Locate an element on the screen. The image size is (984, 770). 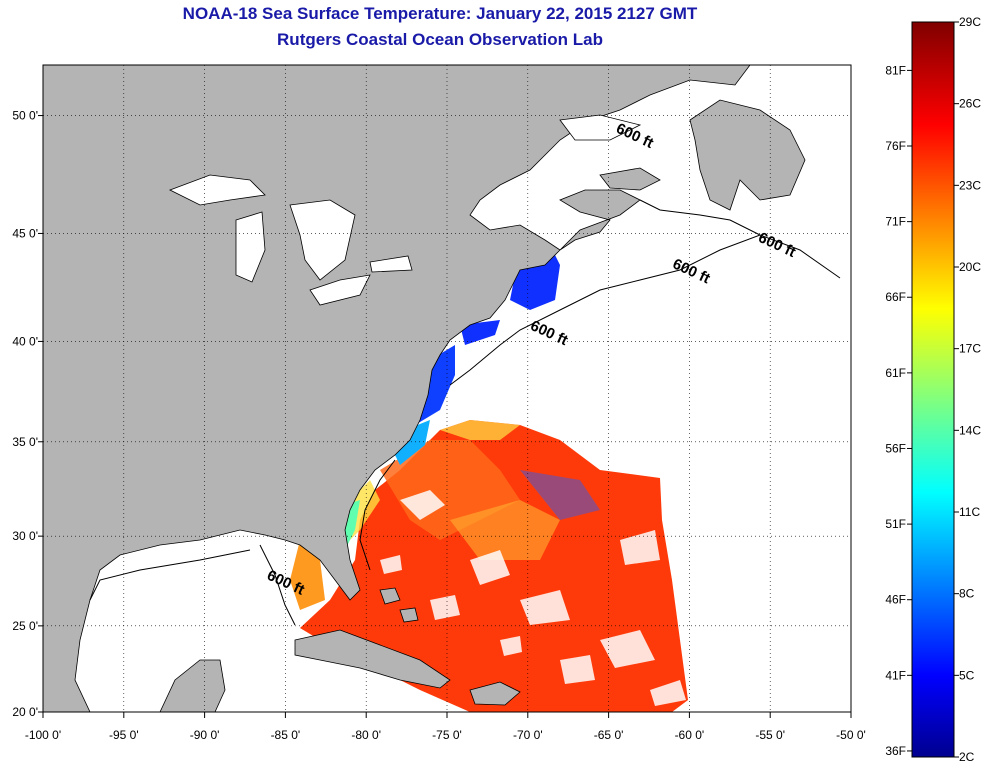
y-tick-label: 35 0' is located at coordinates (25, 442).